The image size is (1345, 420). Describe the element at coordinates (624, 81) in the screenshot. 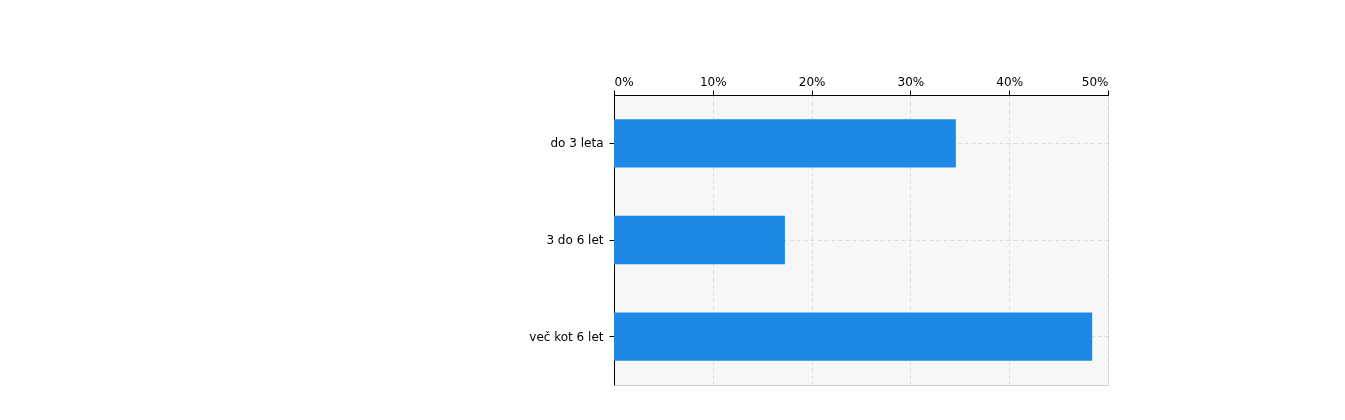

I see `x-tick-label: 0%` at that location.